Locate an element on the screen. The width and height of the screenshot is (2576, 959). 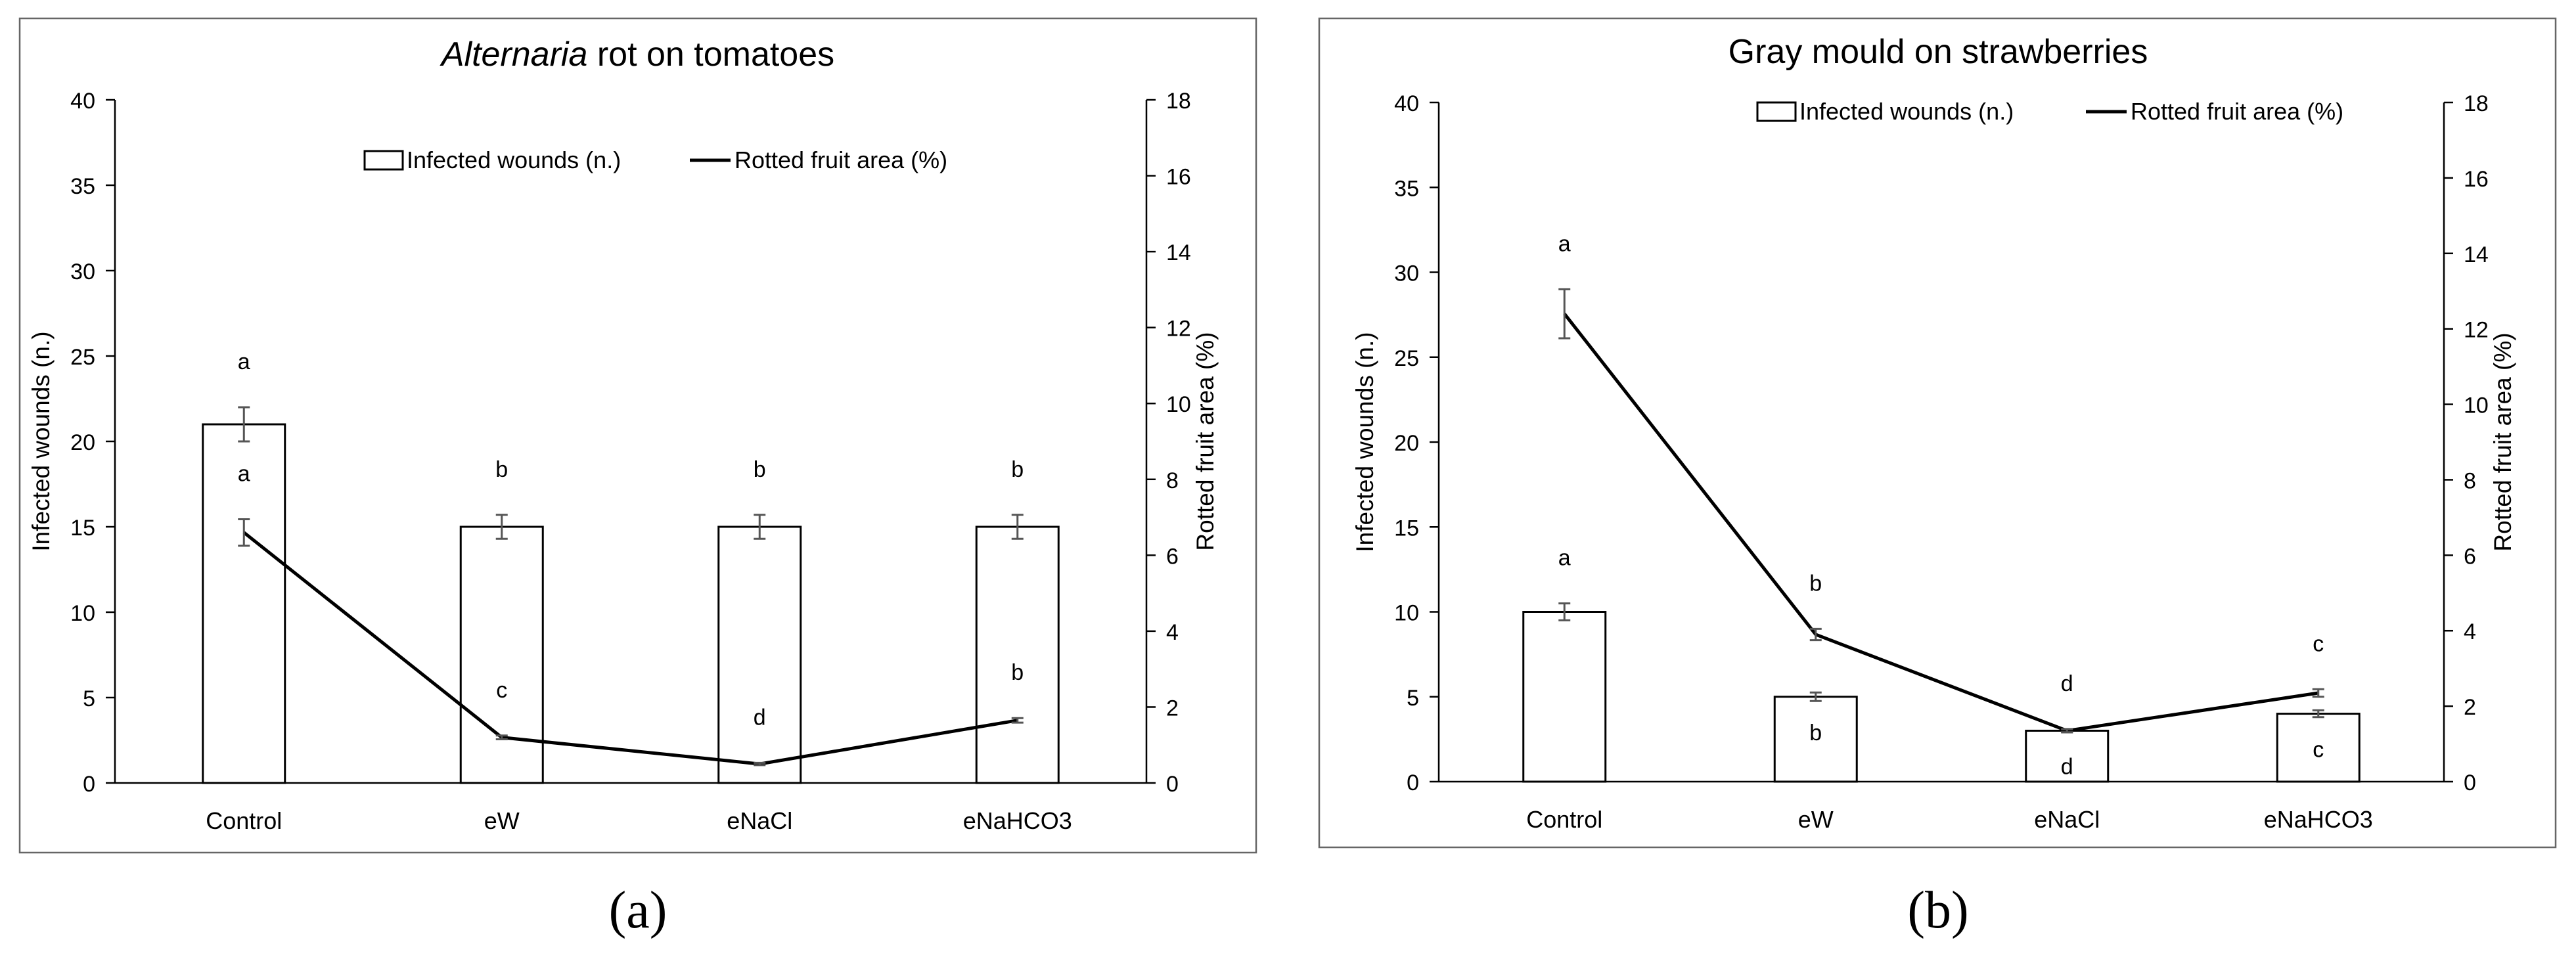
panel-b-caption: (b) is located at coordinates (1937, 910).